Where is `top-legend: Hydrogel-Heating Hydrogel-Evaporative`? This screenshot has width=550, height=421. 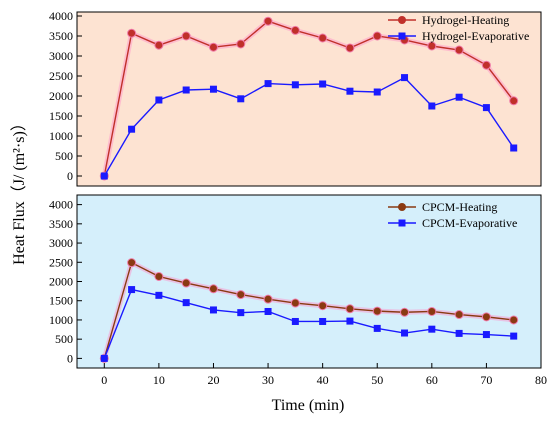
top-legend: Hydrogel-Heating Hydrogel-Evaporative is located at coordinates (458, 28).